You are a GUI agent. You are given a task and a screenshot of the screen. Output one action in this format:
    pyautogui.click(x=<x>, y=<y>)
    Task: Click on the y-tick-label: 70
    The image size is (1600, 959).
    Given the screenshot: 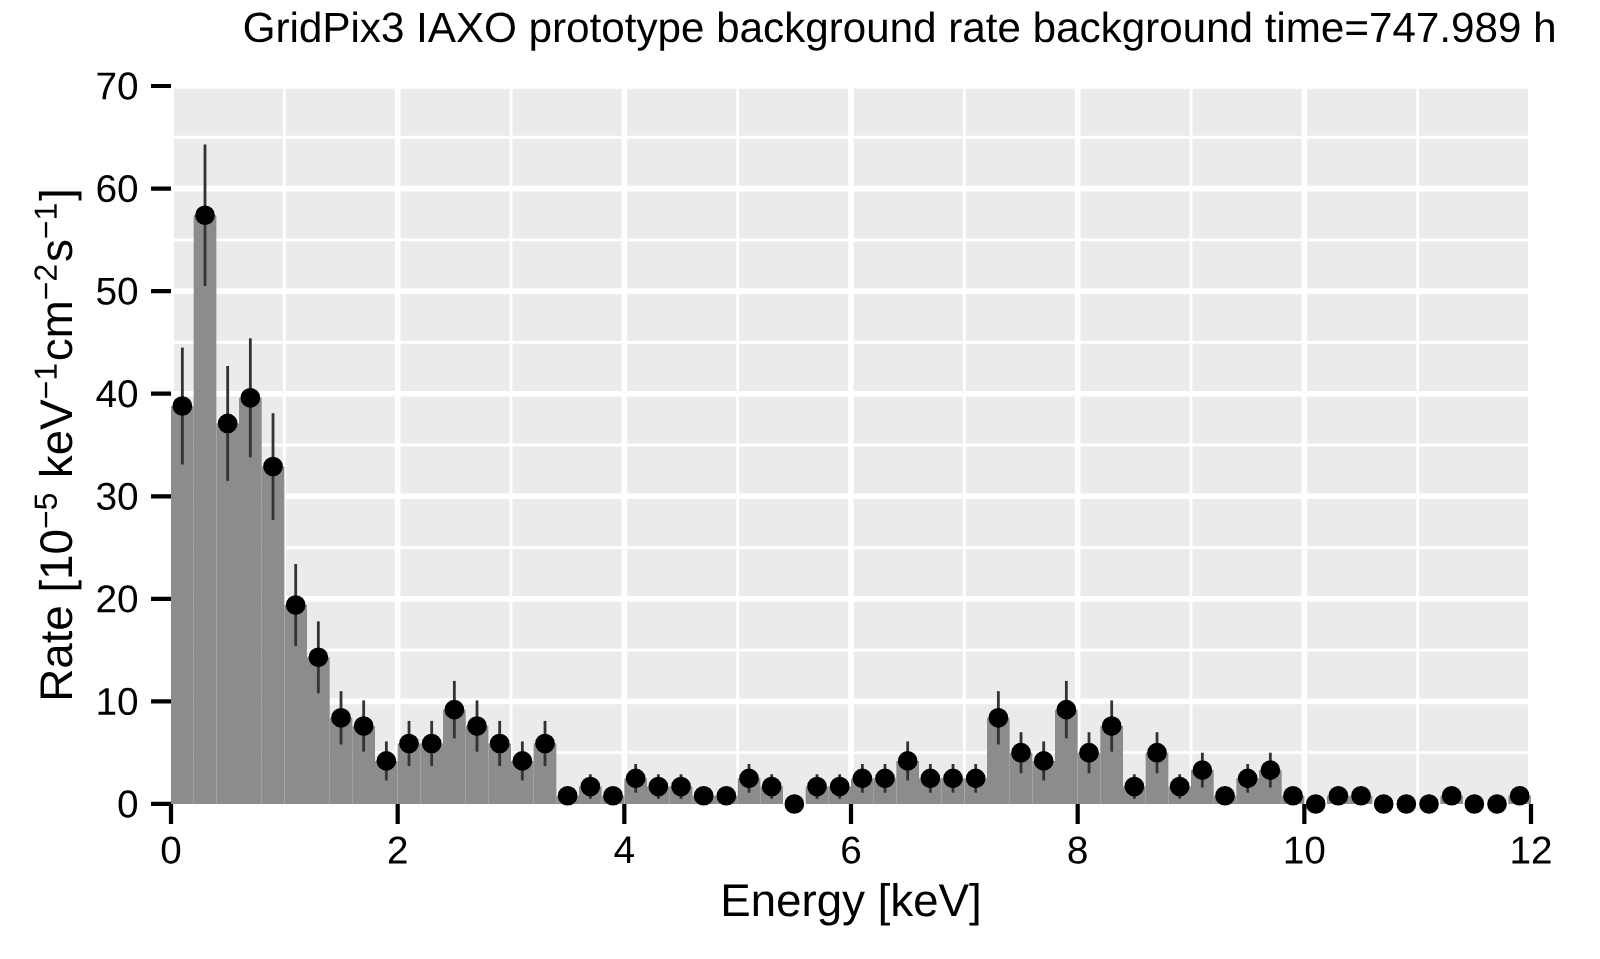 What is the action you would take?
    pyautogui.click(x=117, y=86)
    